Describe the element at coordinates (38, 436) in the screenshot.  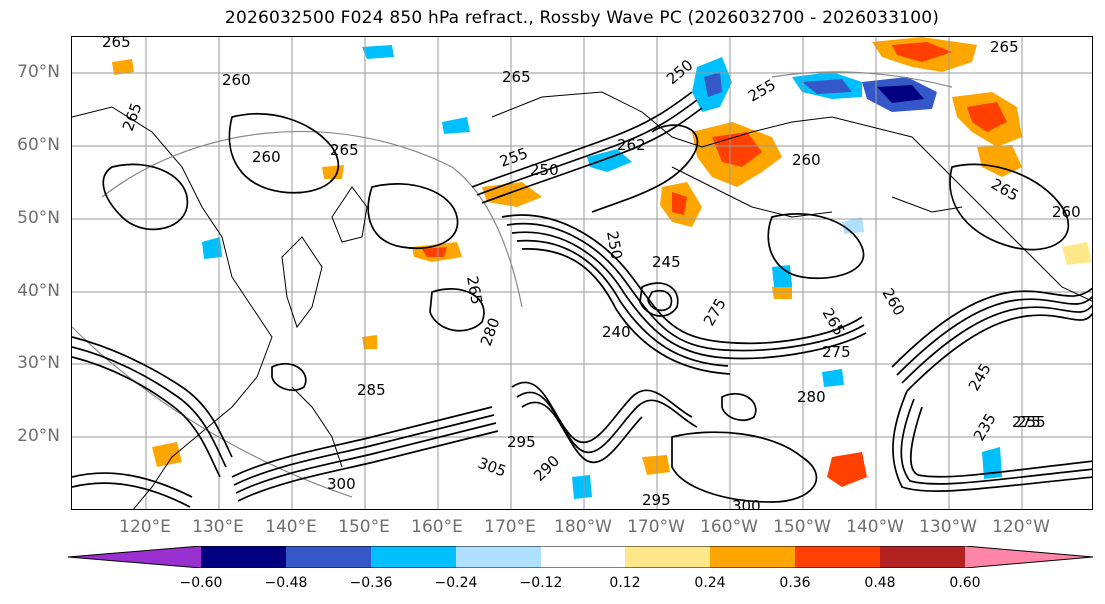
I see `lat-label: 20°N` at that location.